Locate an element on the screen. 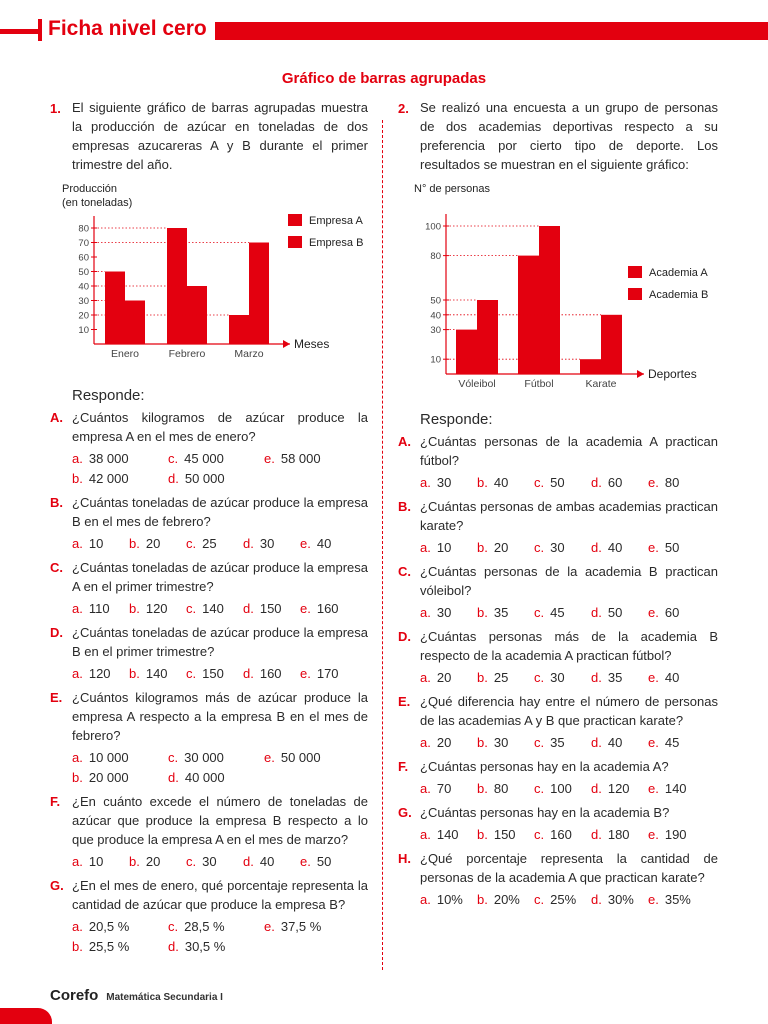 This screenshot has width=768, height=1024. answer-option: d. 120 is located at coordinates (619, 789).